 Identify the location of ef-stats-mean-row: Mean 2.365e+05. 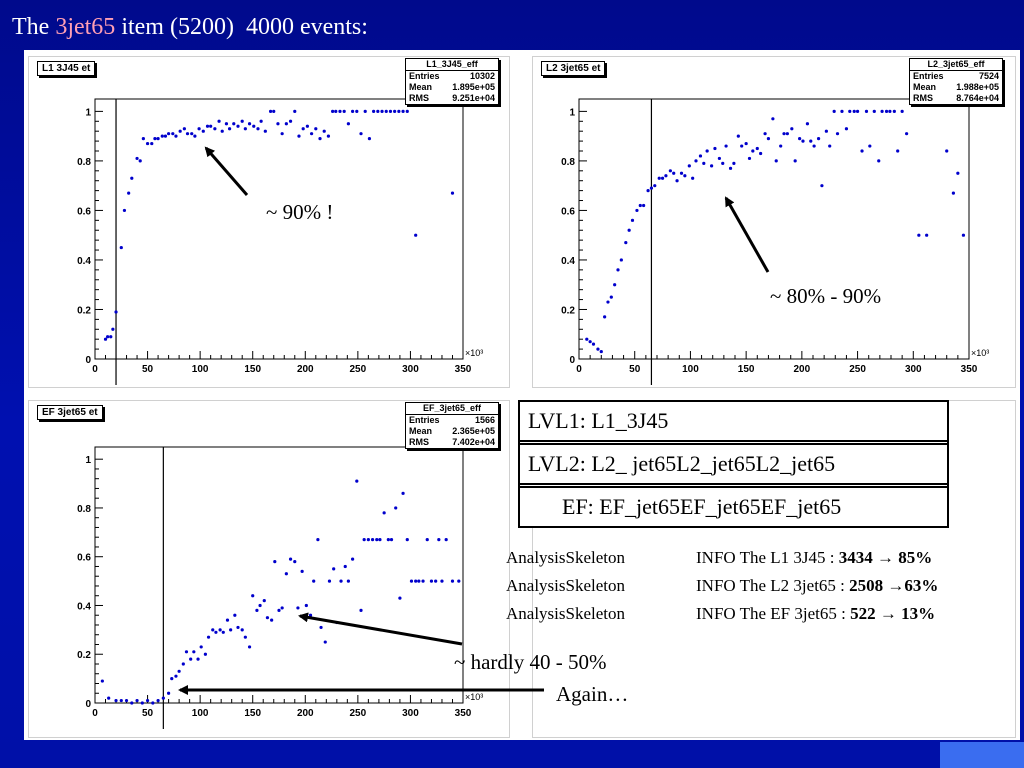
(452, 431).